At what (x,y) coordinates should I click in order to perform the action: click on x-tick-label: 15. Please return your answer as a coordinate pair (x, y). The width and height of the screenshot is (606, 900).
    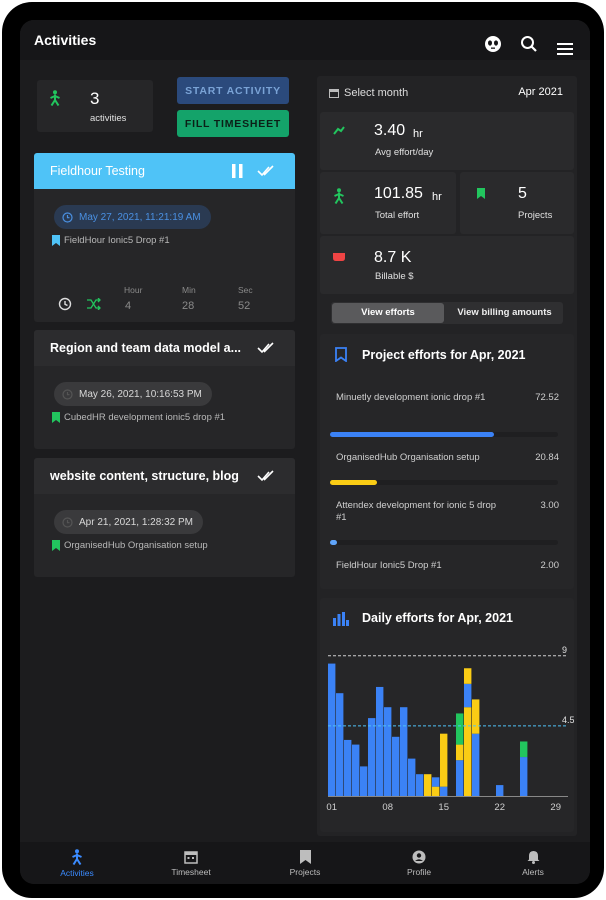
    Looking at the image, I should click on (443, 807).